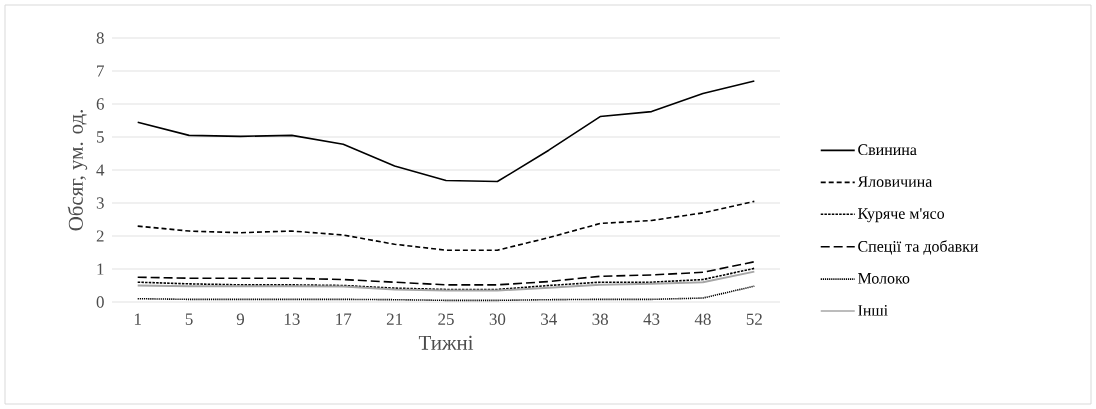 The width and height of the screenshot is (1096, 409). I want to click on x-tick-label: 25, so click(446, 319).